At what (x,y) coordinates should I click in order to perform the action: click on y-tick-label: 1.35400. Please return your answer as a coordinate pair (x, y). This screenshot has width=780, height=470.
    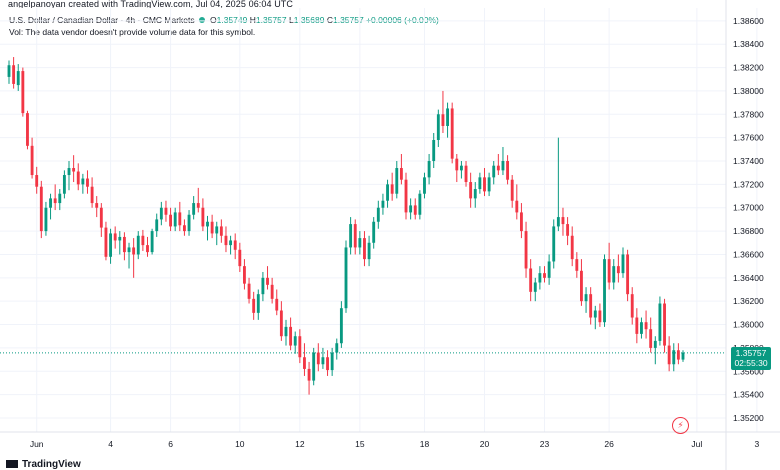
    Looking at the image, I should click on (748, 395).